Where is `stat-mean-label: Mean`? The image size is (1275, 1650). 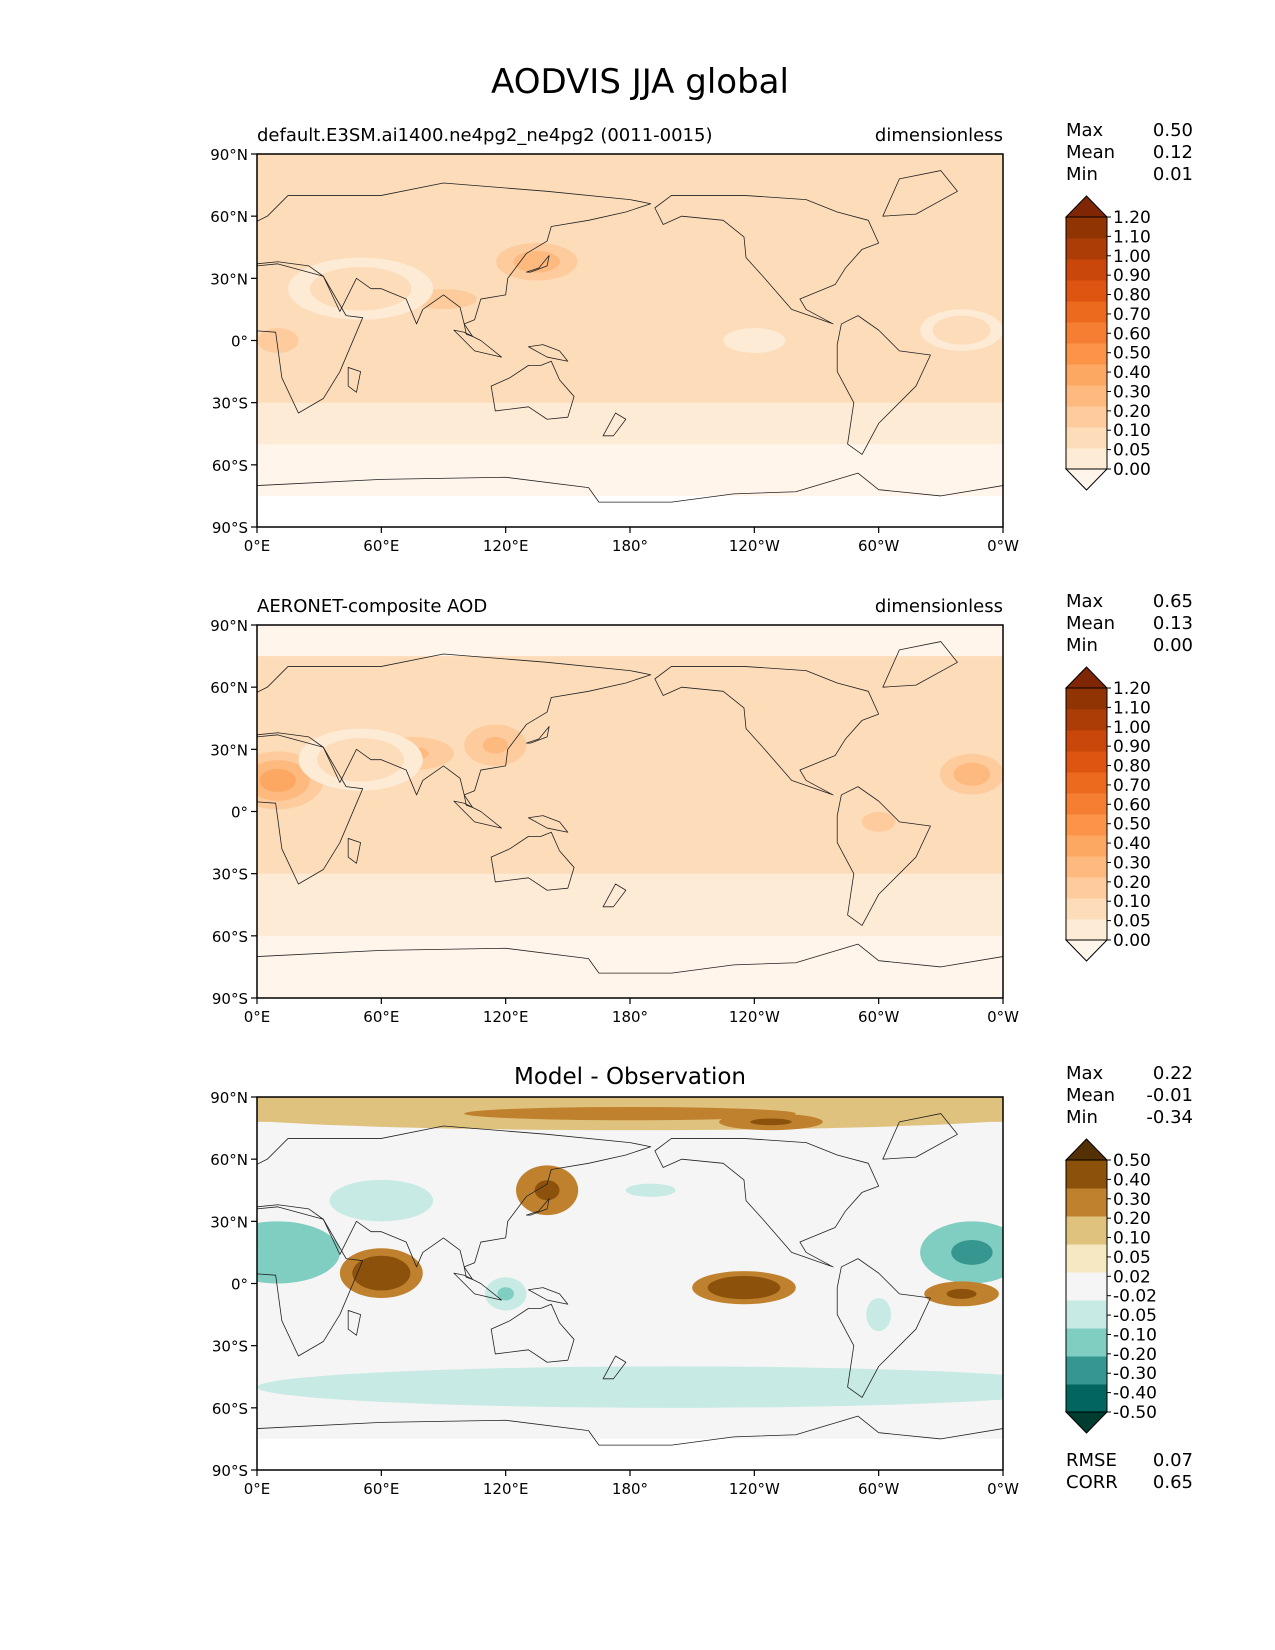
stat-mean-label: Mean is located at coordinates (1090, 1095).